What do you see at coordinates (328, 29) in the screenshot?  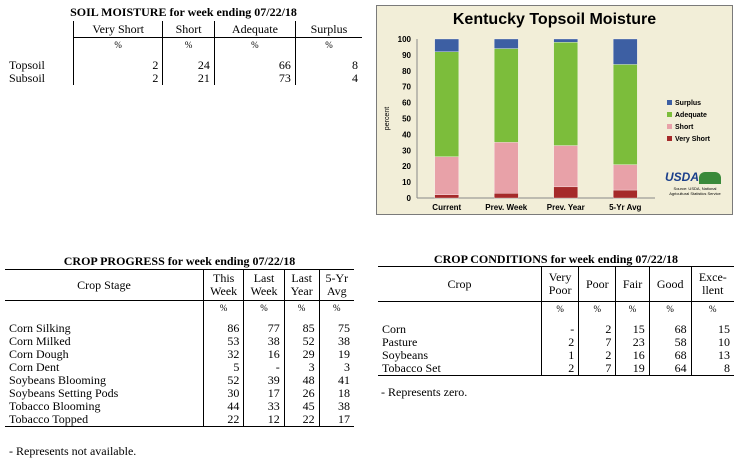 I see `soil-header-surplus: Surplus` at bounding box center [328, 29].